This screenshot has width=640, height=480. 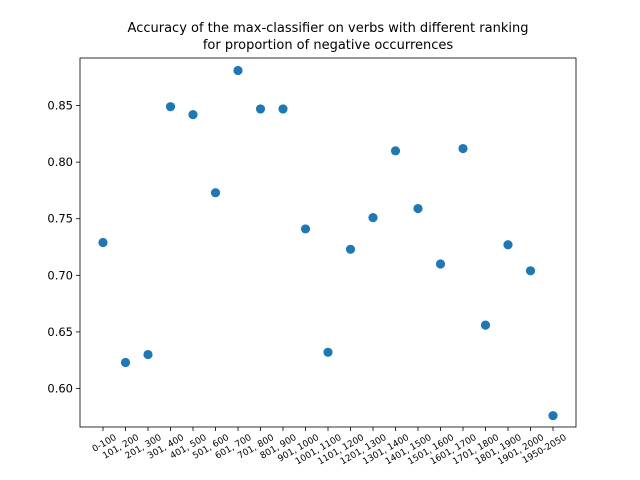 What do you see at coordinates (60, 219) in the screenshot?
I see `y-tick-label: 0.75` at bounding box center [60, 219].